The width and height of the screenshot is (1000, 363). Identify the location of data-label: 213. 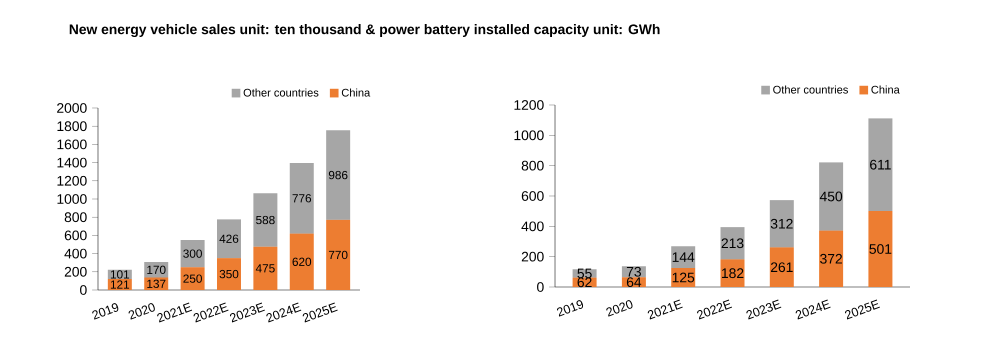
(733, 243).